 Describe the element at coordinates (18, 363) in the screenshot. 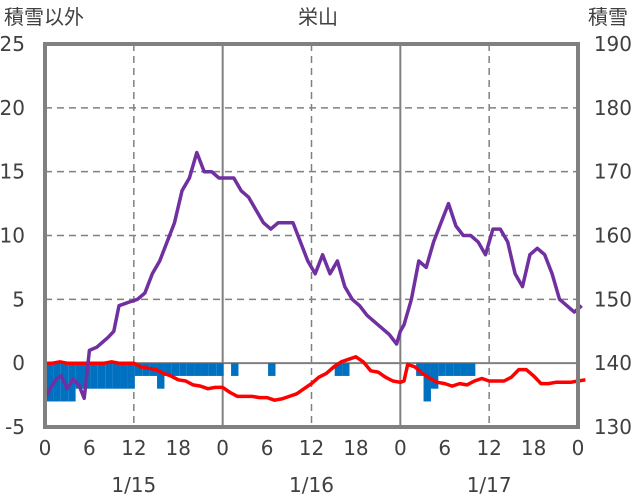

I see `left-tick-label: 0` at that location.